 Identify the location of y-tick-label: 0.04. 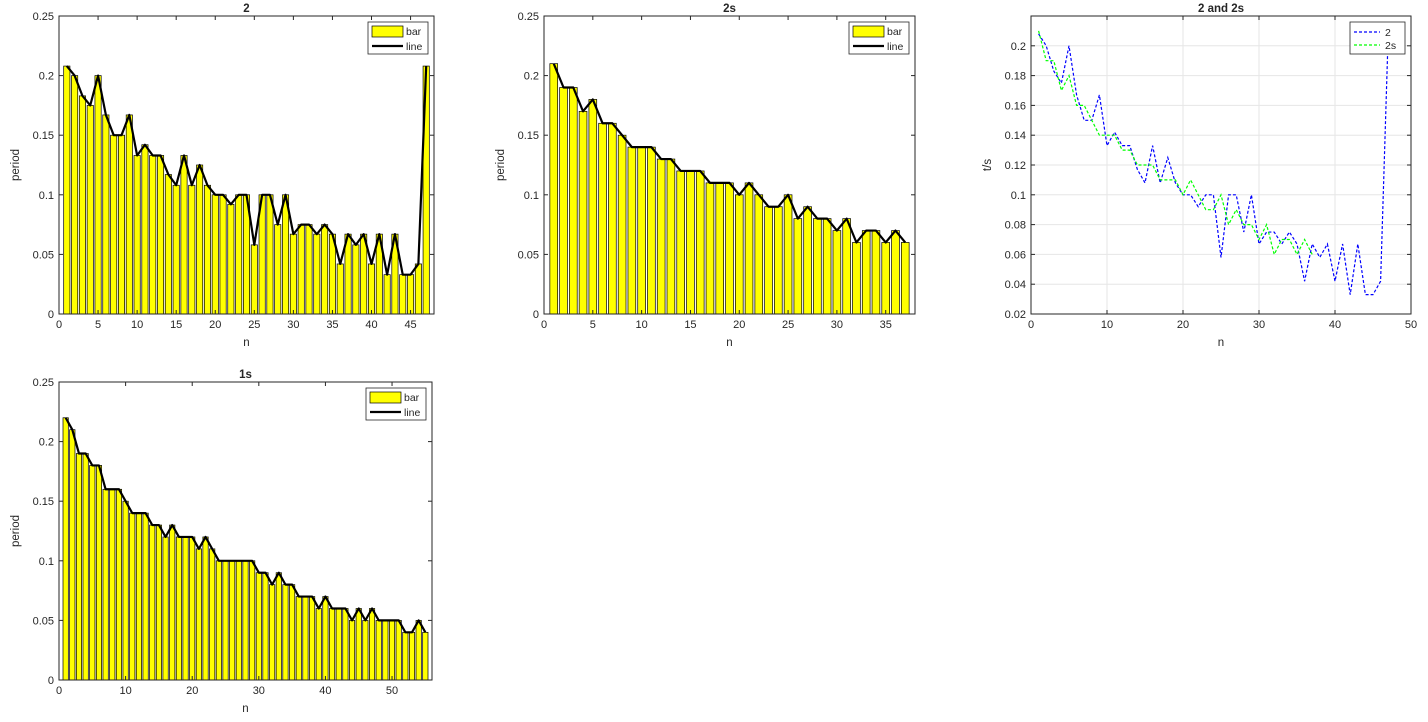
(1015, 285).